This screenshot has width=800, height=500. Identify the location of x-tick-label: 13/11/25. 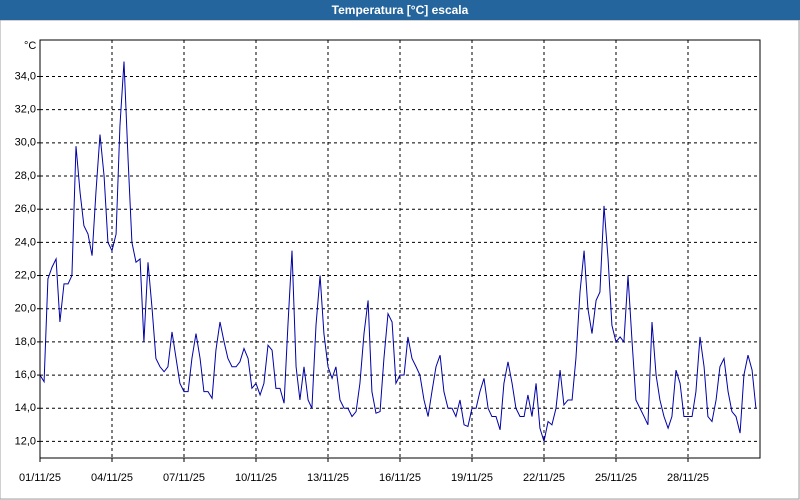
(328, 478).